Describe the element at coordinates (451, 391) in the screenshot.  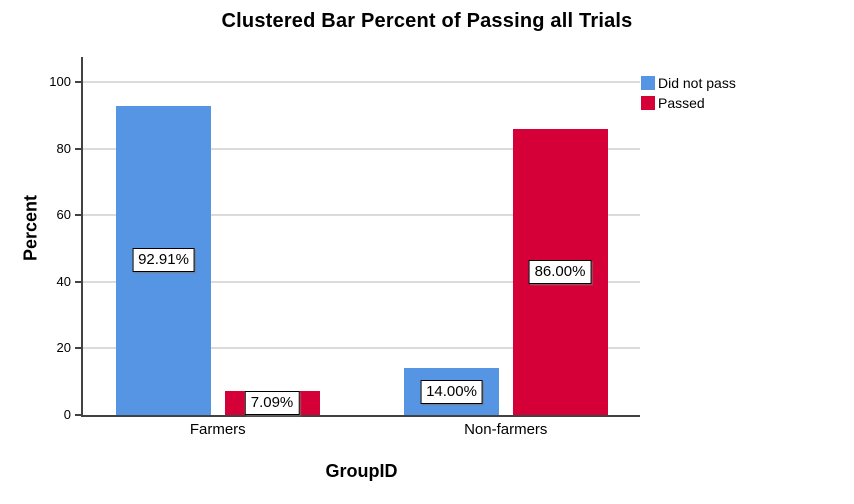
I see `bar-value-label: 14.00%` at that location.